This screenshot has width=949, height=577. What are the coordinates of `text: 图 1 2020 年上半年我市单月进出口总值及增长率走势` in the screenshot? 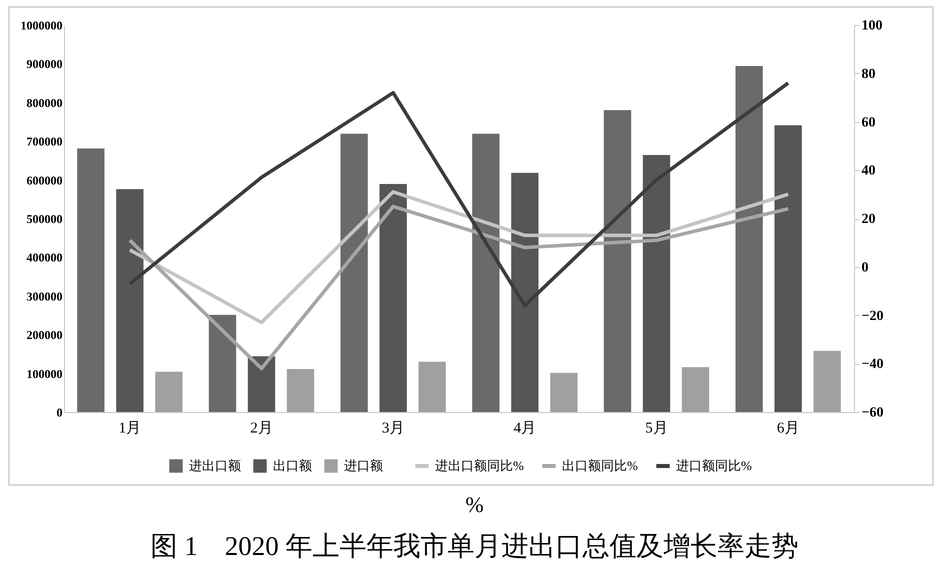 It's located at (475, 546).